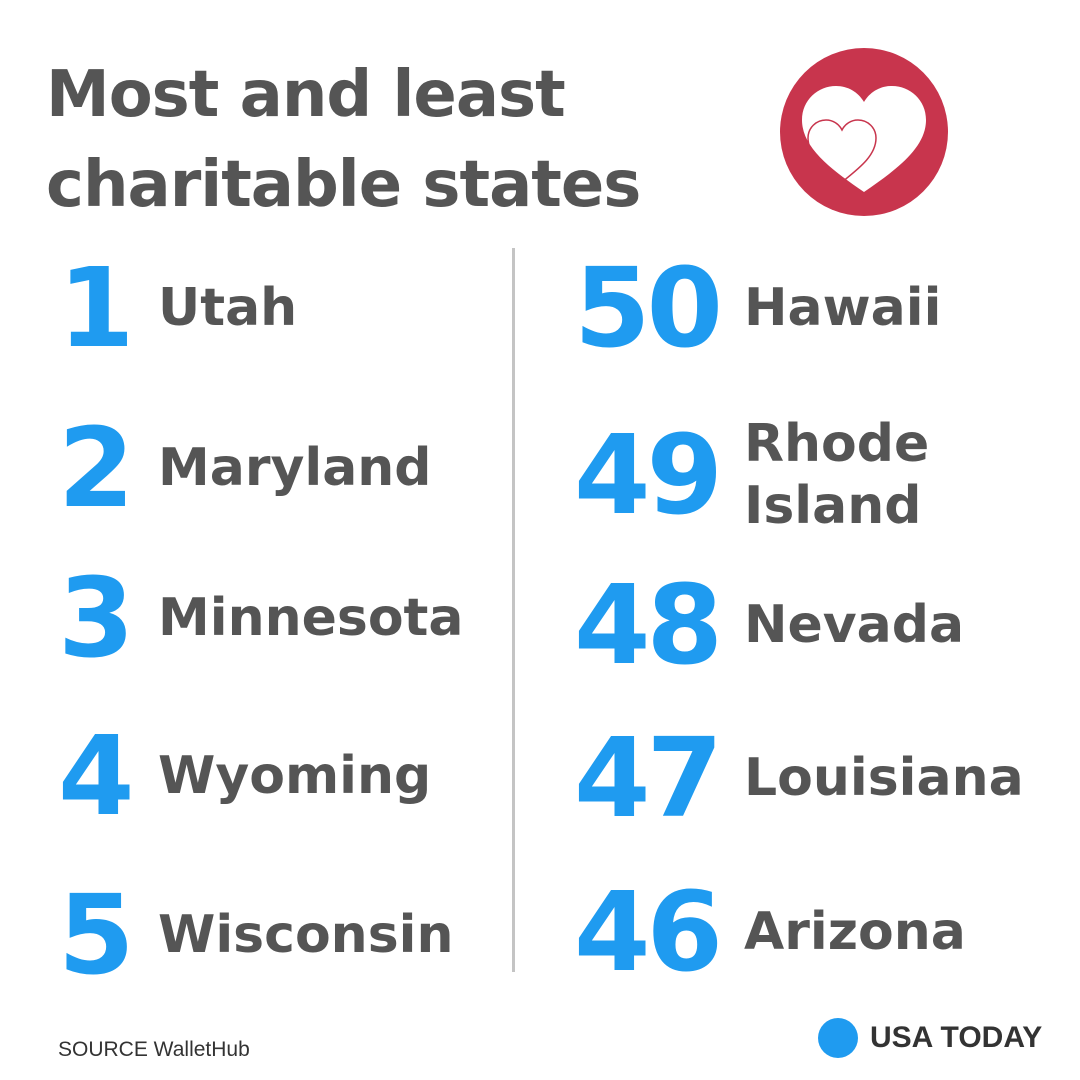 The height and width of the screenshot is (1080, 1080). I want to click on rank-number: 46, so click(648, 932).